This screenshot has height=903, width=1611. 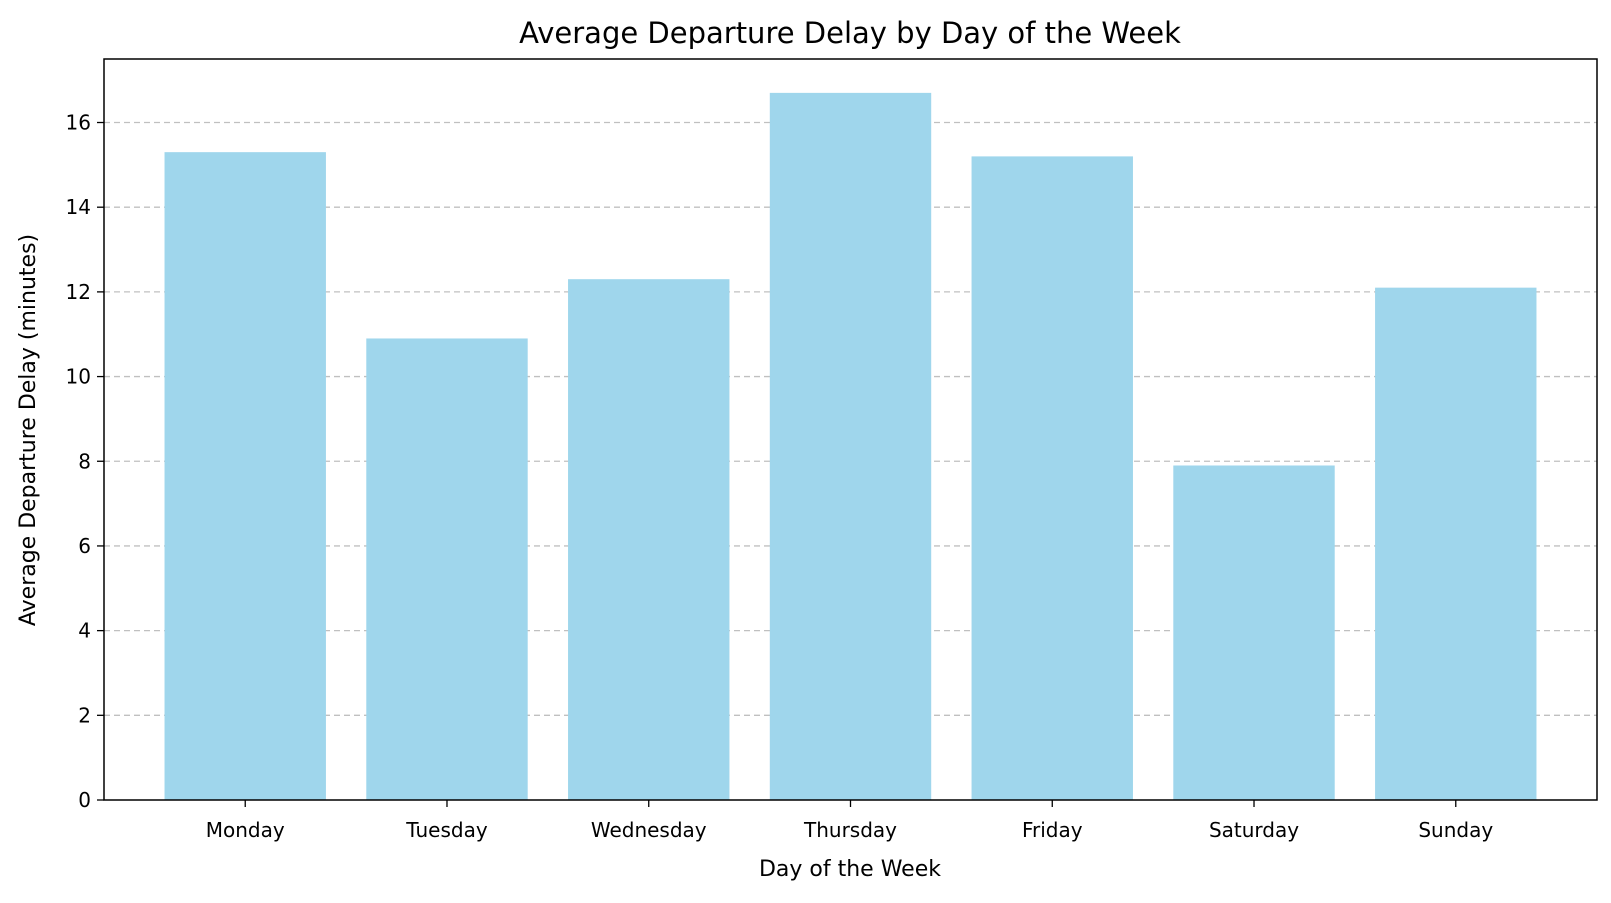 I want to click on bar-tuesday, so click(x=447, y=569).